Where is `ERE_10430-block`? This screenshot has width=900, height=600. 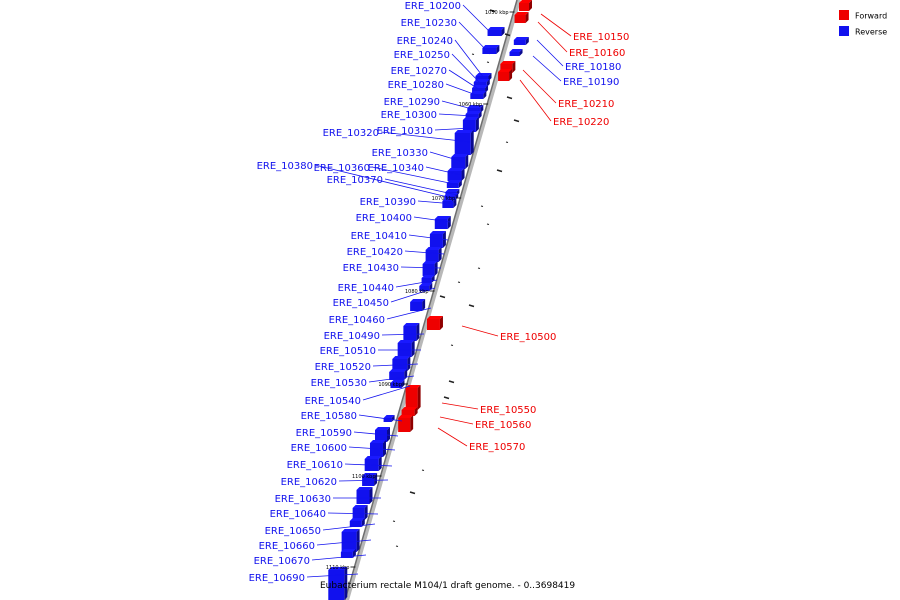
ERE_10430-block is located at coordinates (430, 268).